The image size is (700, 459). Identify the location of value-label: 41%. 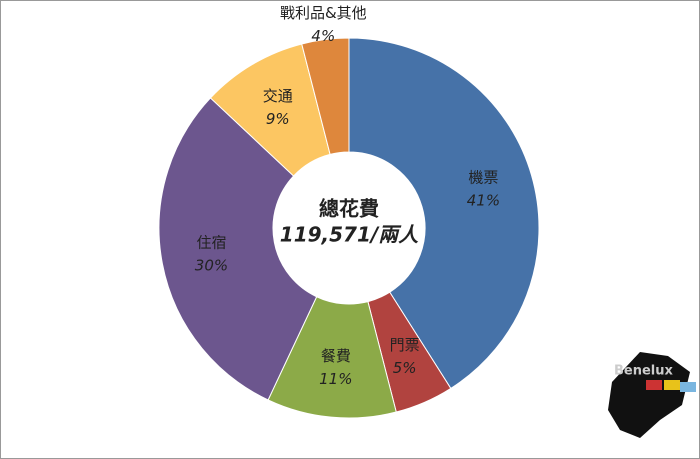
(483, 200).